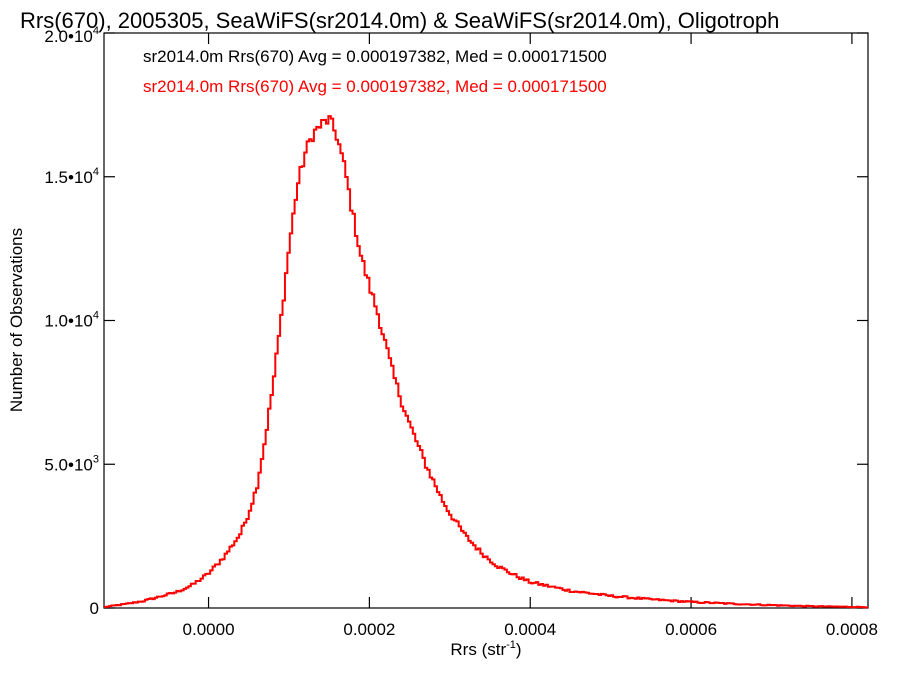 This screenshot has width=900, height=675. Describe the element at coordinates (478, 649) in the screenshot. I see `x-axis-label-base: Rrs (str` at that location.